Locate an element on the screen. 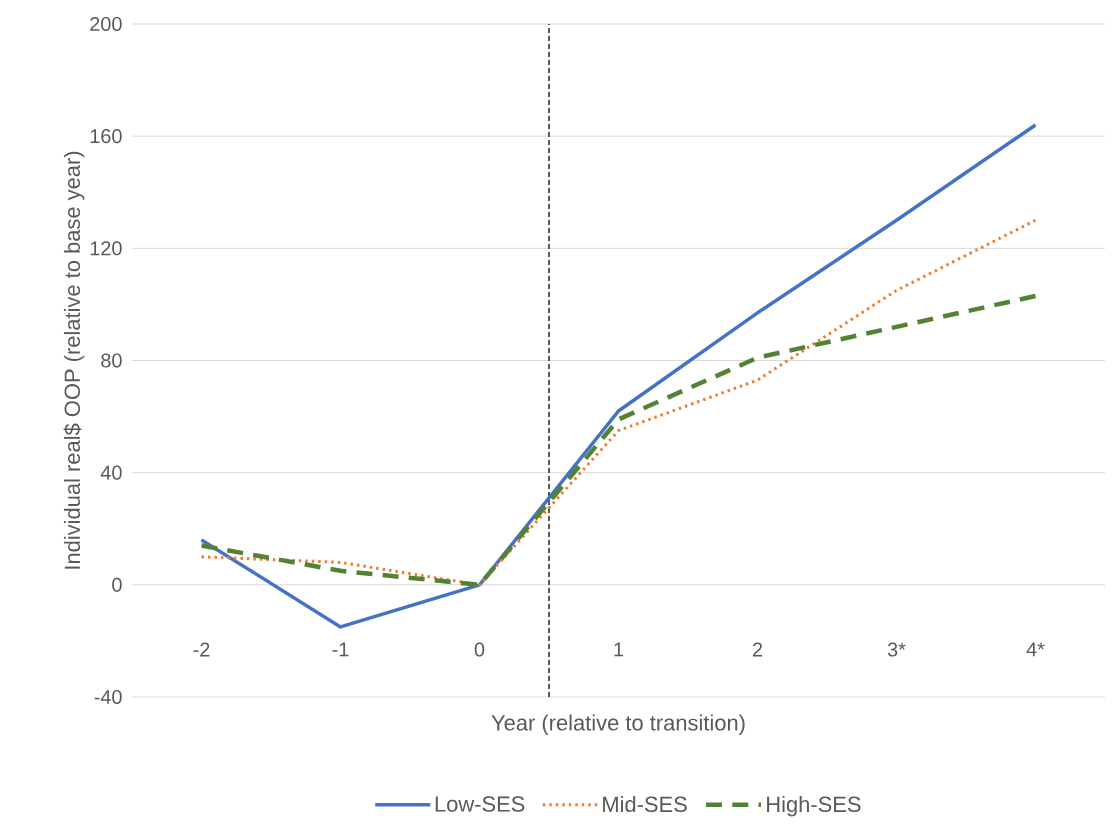  y-axis-title: Individual real$ OOP (relative to base year) is located at coordinates (74, 360).